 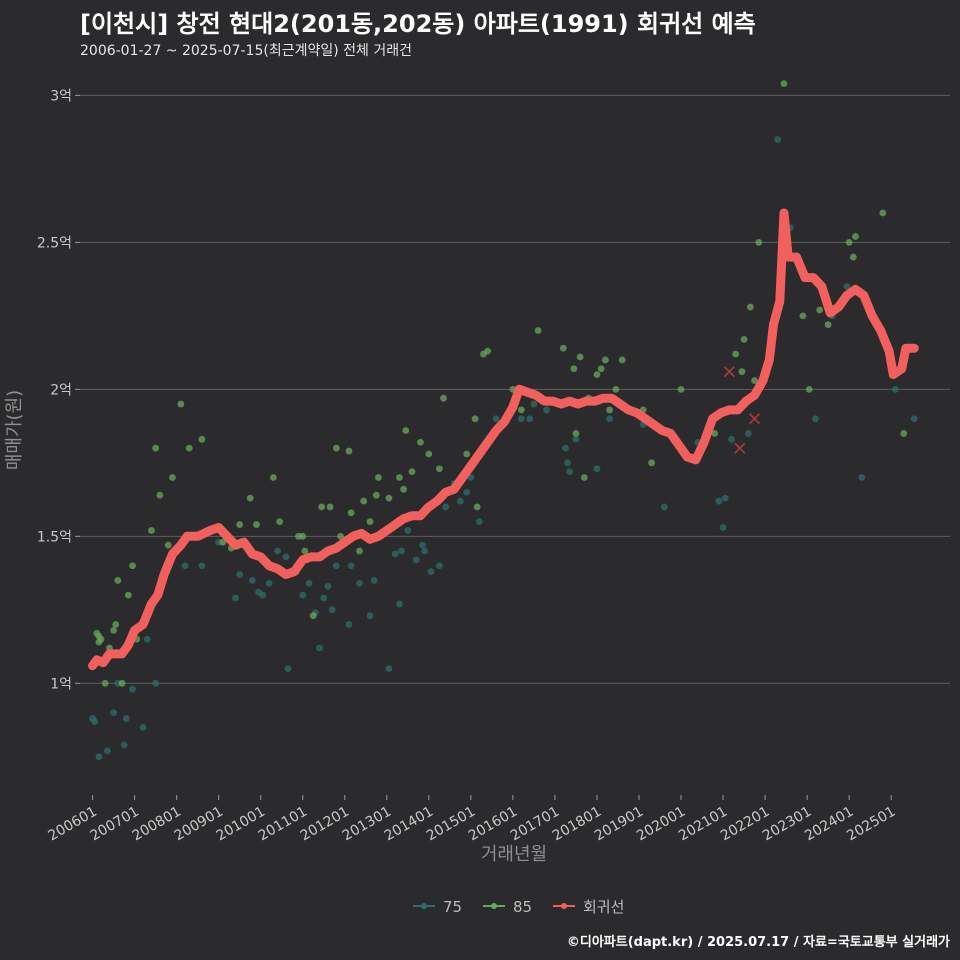 What do you see at coordinates (61, 684) in the screenshot?
I see `y-tick-label: 1억` at bounding box center [61, 684].